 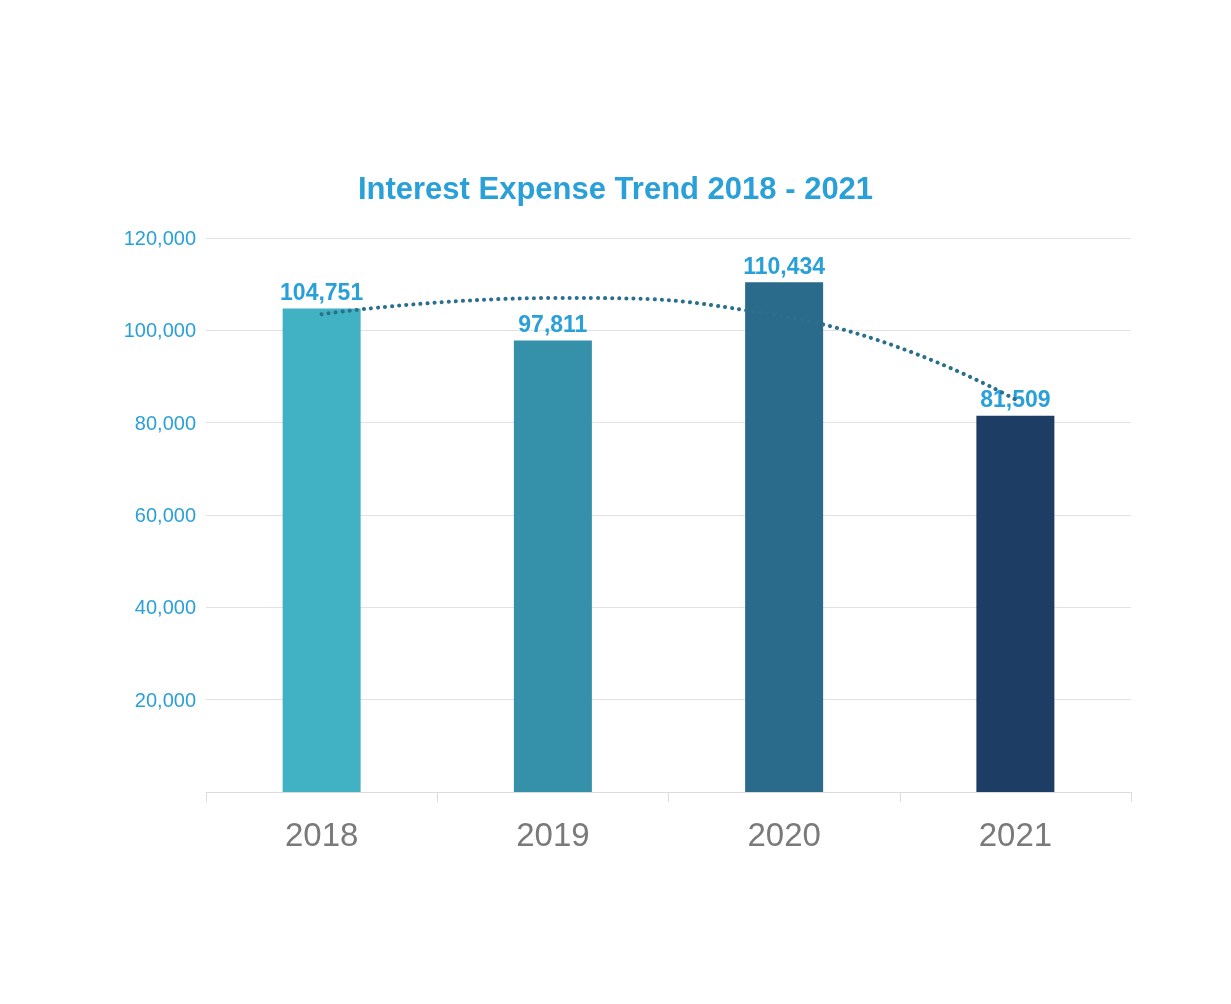 What do you see at coordinates (159, 238) in the screenshot?
I see `y-tick-label: 120,000` at bounding box center [159, 238].